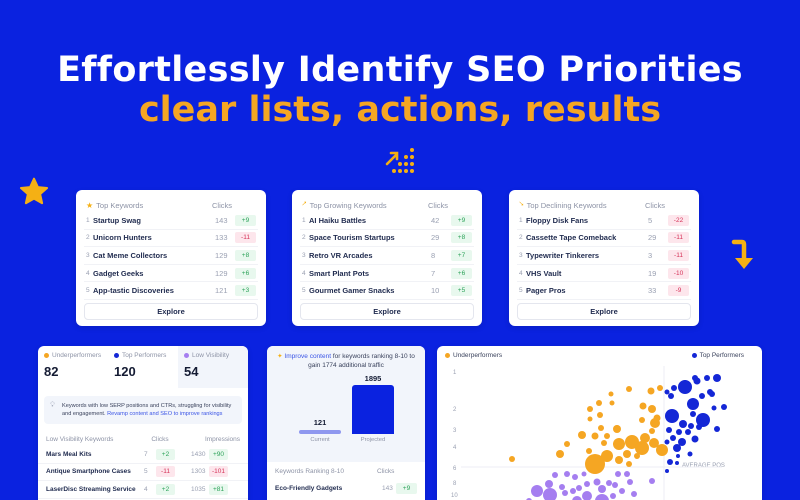 Image resolution: width=800 pixels, height=500 pixels. What do you see at coordinates (678, 273) in the screenshot?
I see `change-badge: -10` at bounding box center [678, 273].